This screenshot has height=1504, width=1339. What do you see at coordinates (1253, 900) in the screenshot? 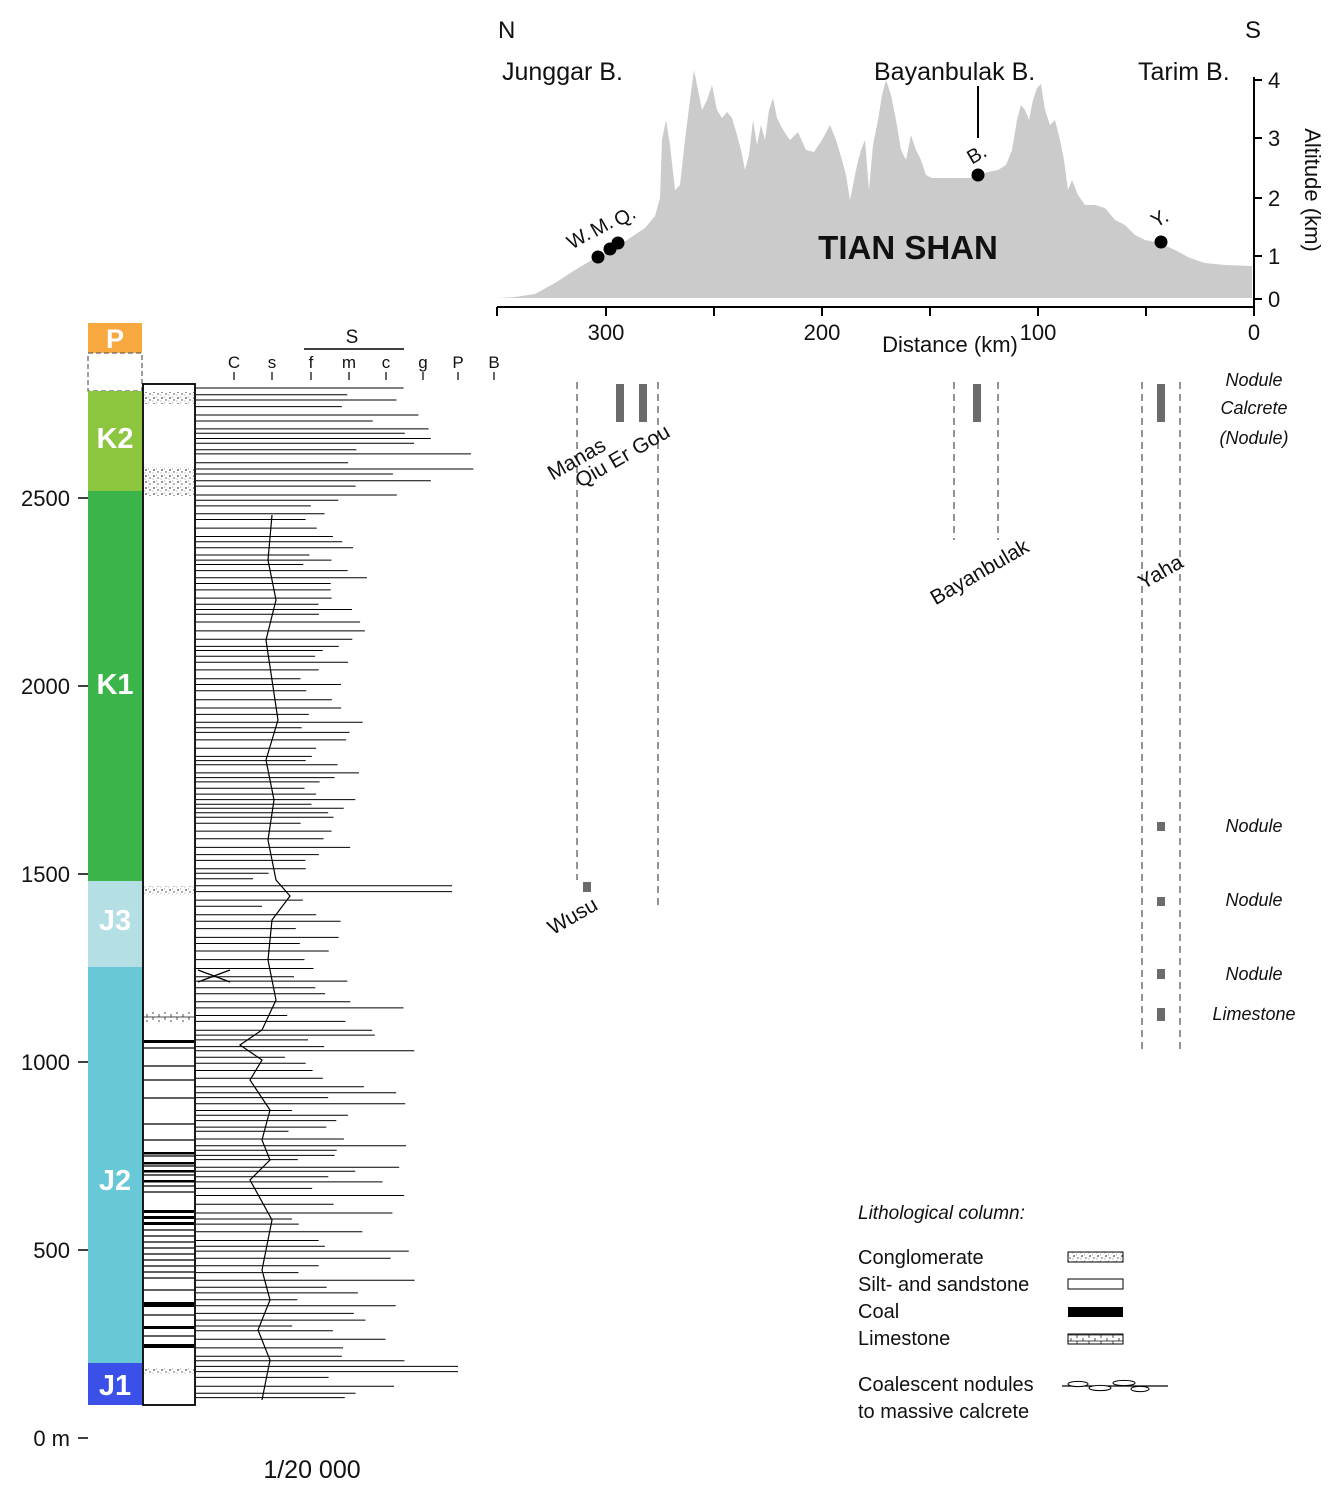
I see `label-nodule-2: Nodule` at bounding box center [1253, 900].